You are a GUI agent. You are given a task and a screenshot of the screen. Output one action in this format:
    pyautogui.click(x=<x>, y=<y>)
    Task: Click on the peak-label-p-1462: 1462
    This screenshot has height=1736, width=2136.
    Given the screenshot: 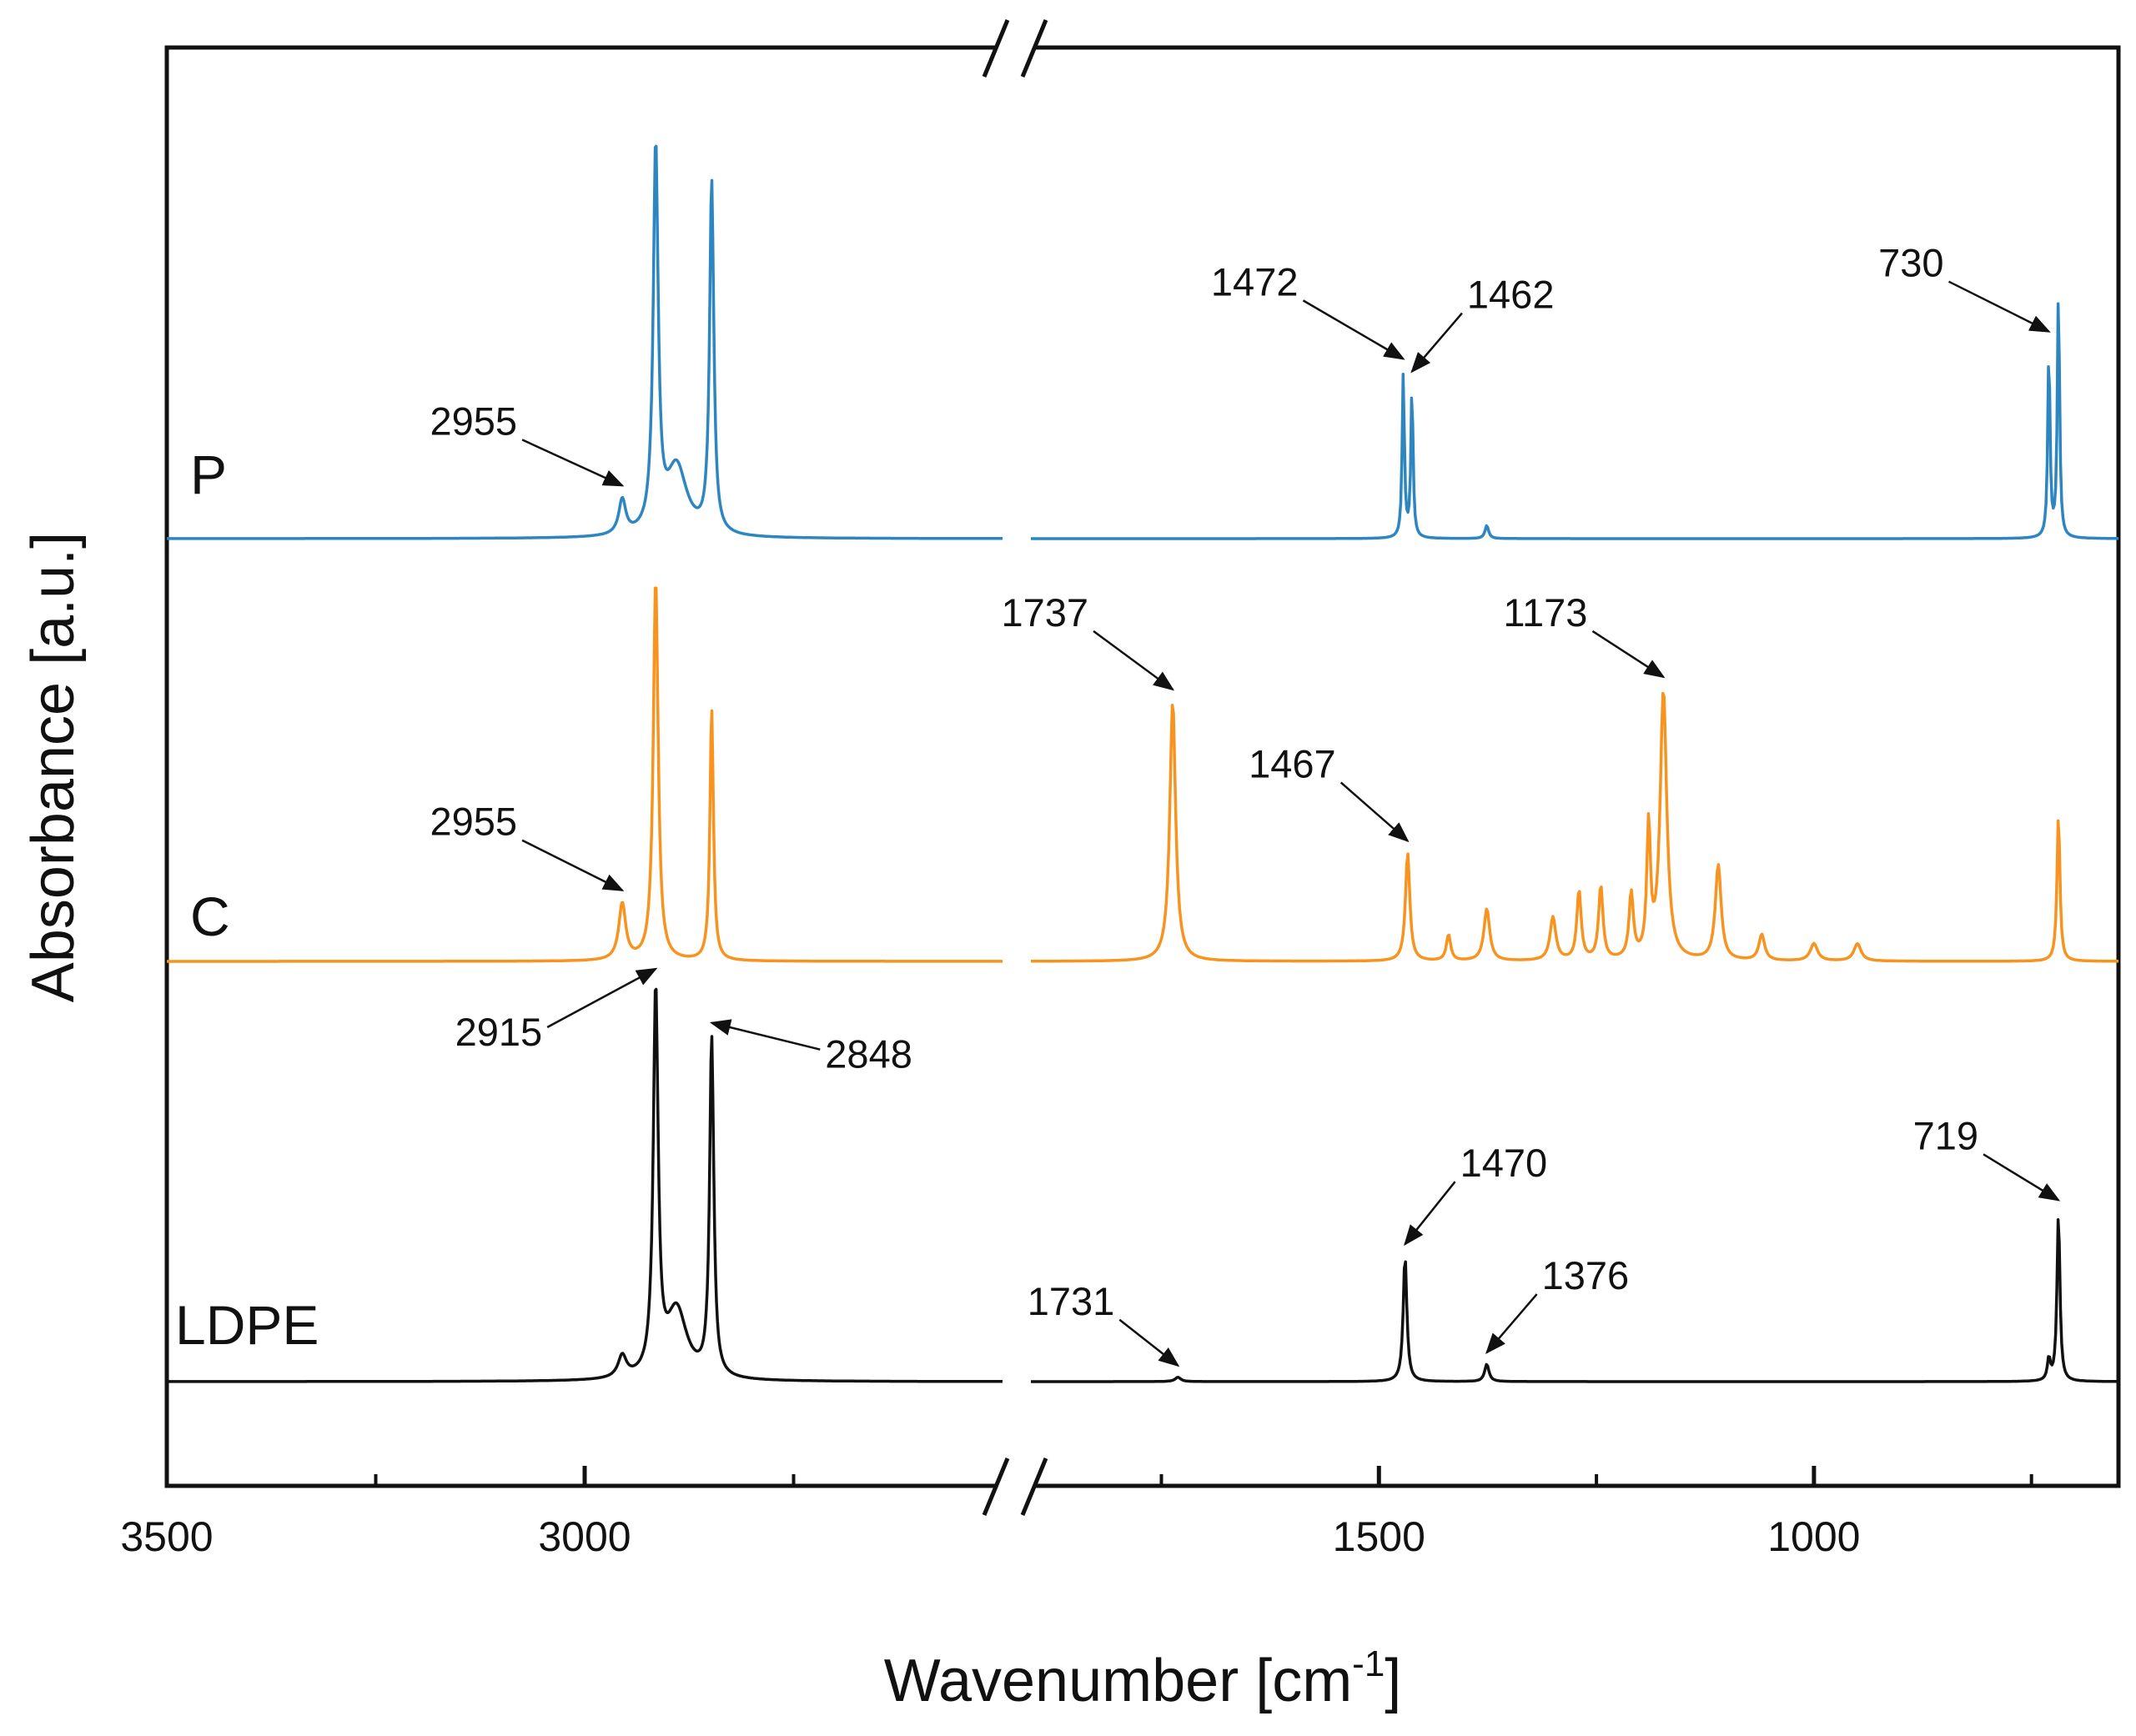 What is the action you would take?
    pyautogui.click(x=1511, y=295)
    